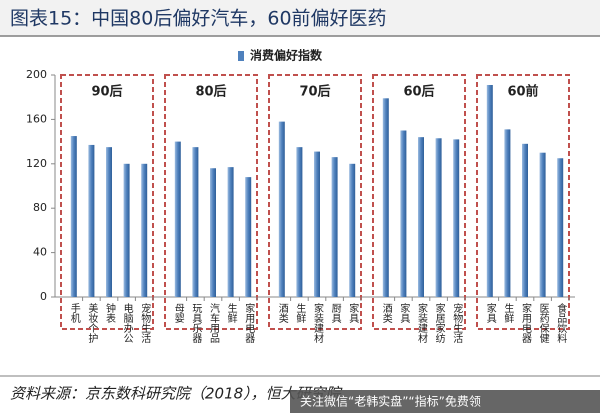 This screenshot has width=600, height=417. I want to click on y-tick-label: 120, so click(36, 163).